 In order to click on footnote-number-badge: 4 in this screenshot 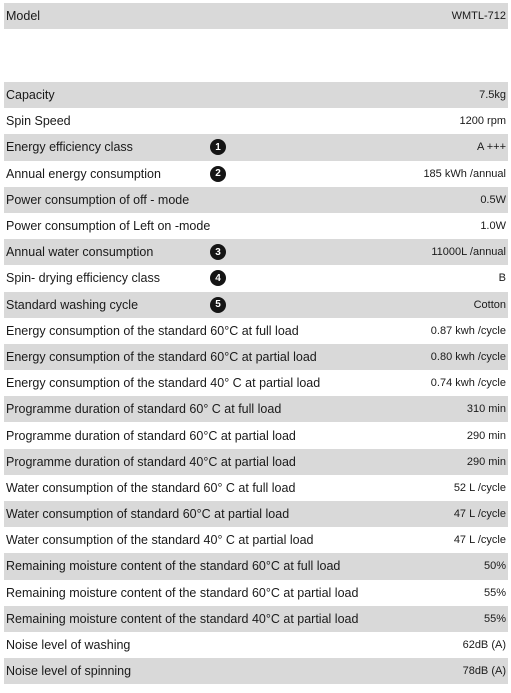, I will do `click(218, 278)`.